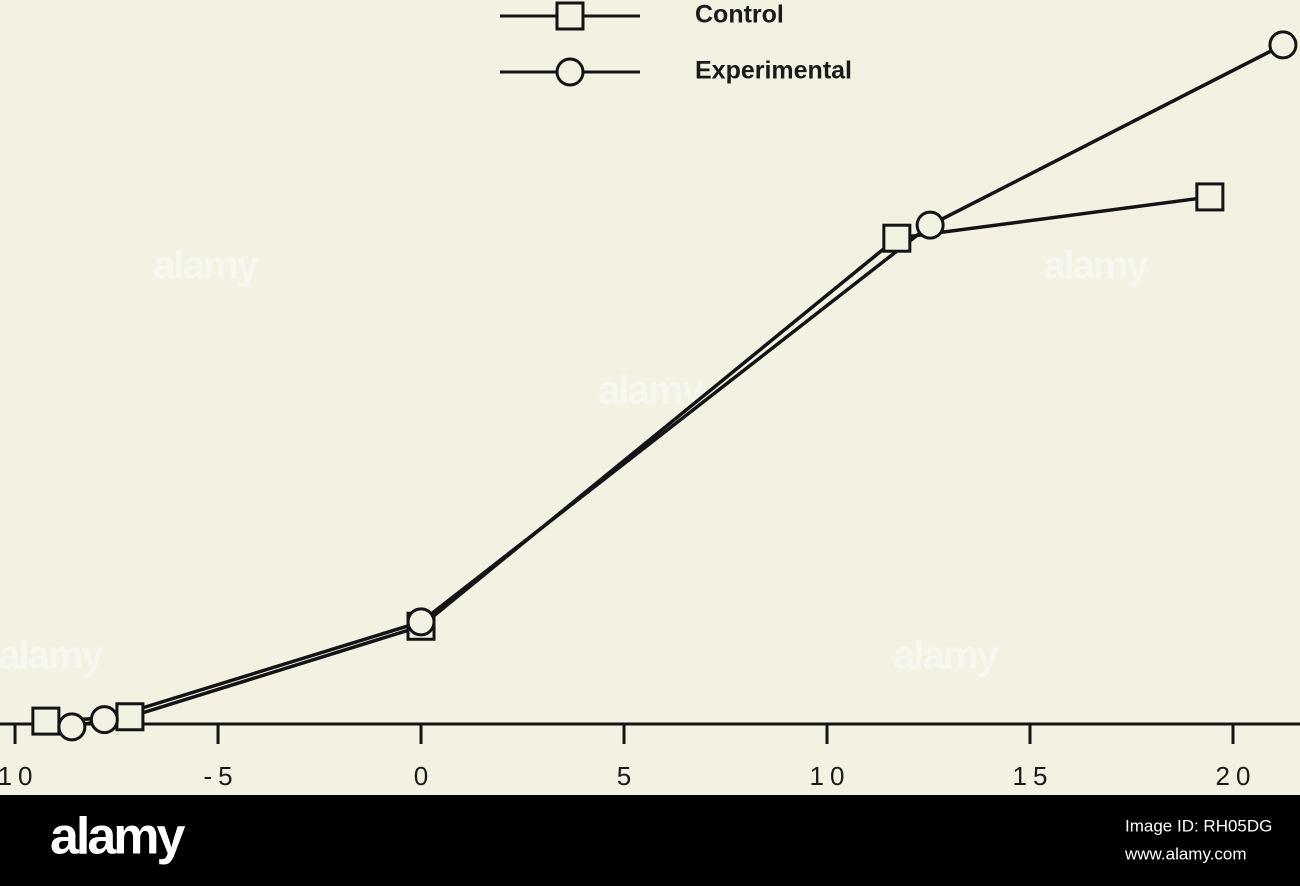 The width and height of the screenshot is (1300, 886). Describe the element at coordinates (1185, 853) in the screenshot. I see `footer-site: www.alamy.com` at that location.